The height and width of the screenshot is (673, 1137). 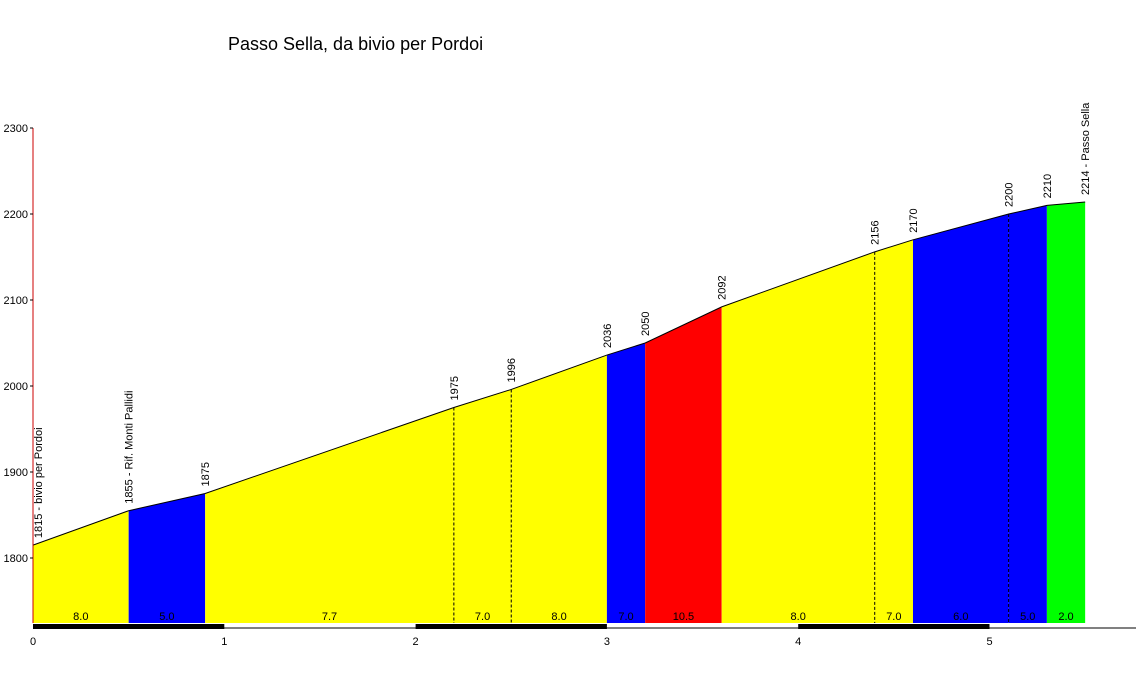 What do you see at coordinates (16, 387) in the screenshot?
I see `y-tick-label: 2000` at bounding box center [16, 387].